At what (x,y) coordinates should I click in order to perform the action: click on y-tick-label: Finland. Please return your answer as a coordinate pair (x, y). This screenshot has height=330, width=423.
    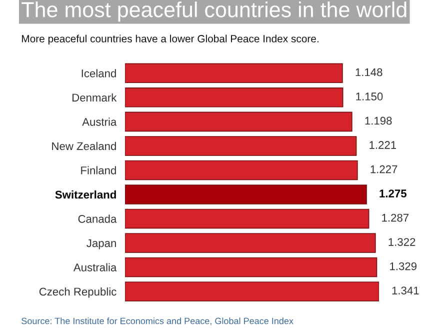
    Looking at the image, I should click on (98, 170).